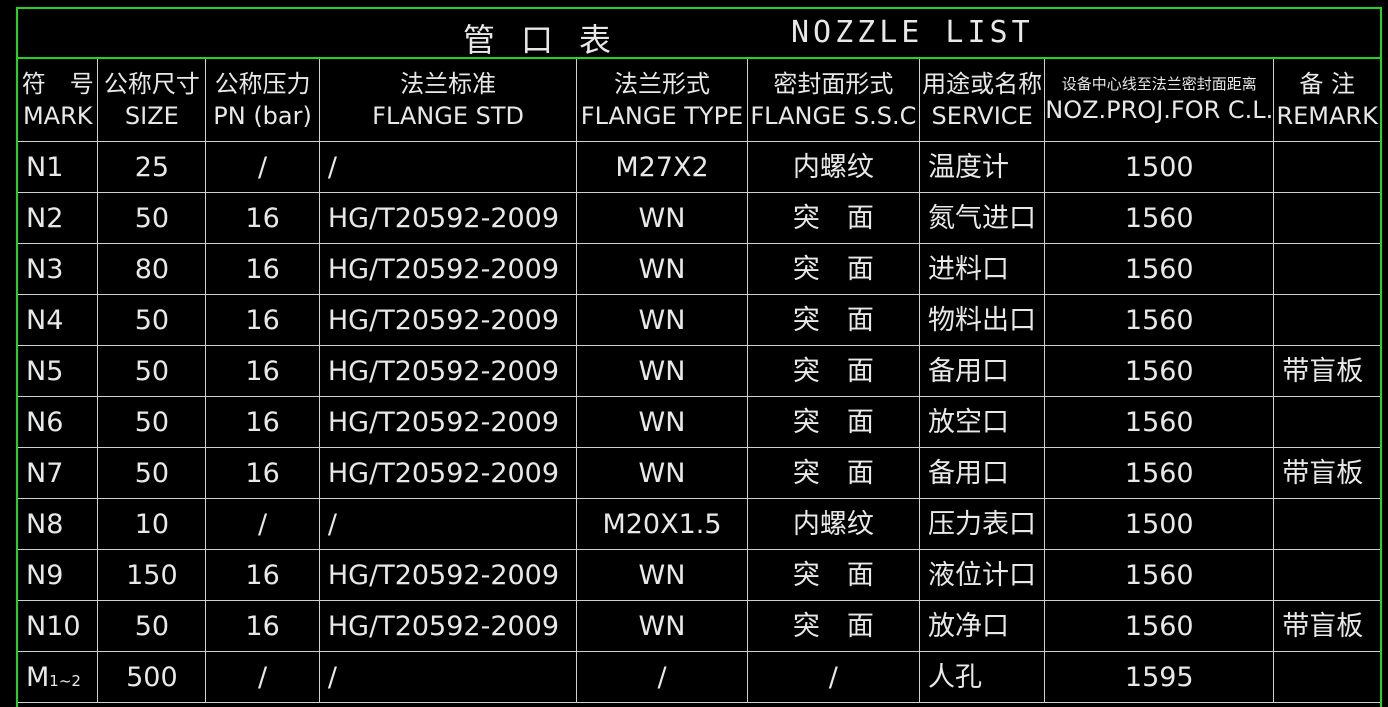  I want to click on header-en: SERVICE, so click(982, 116).